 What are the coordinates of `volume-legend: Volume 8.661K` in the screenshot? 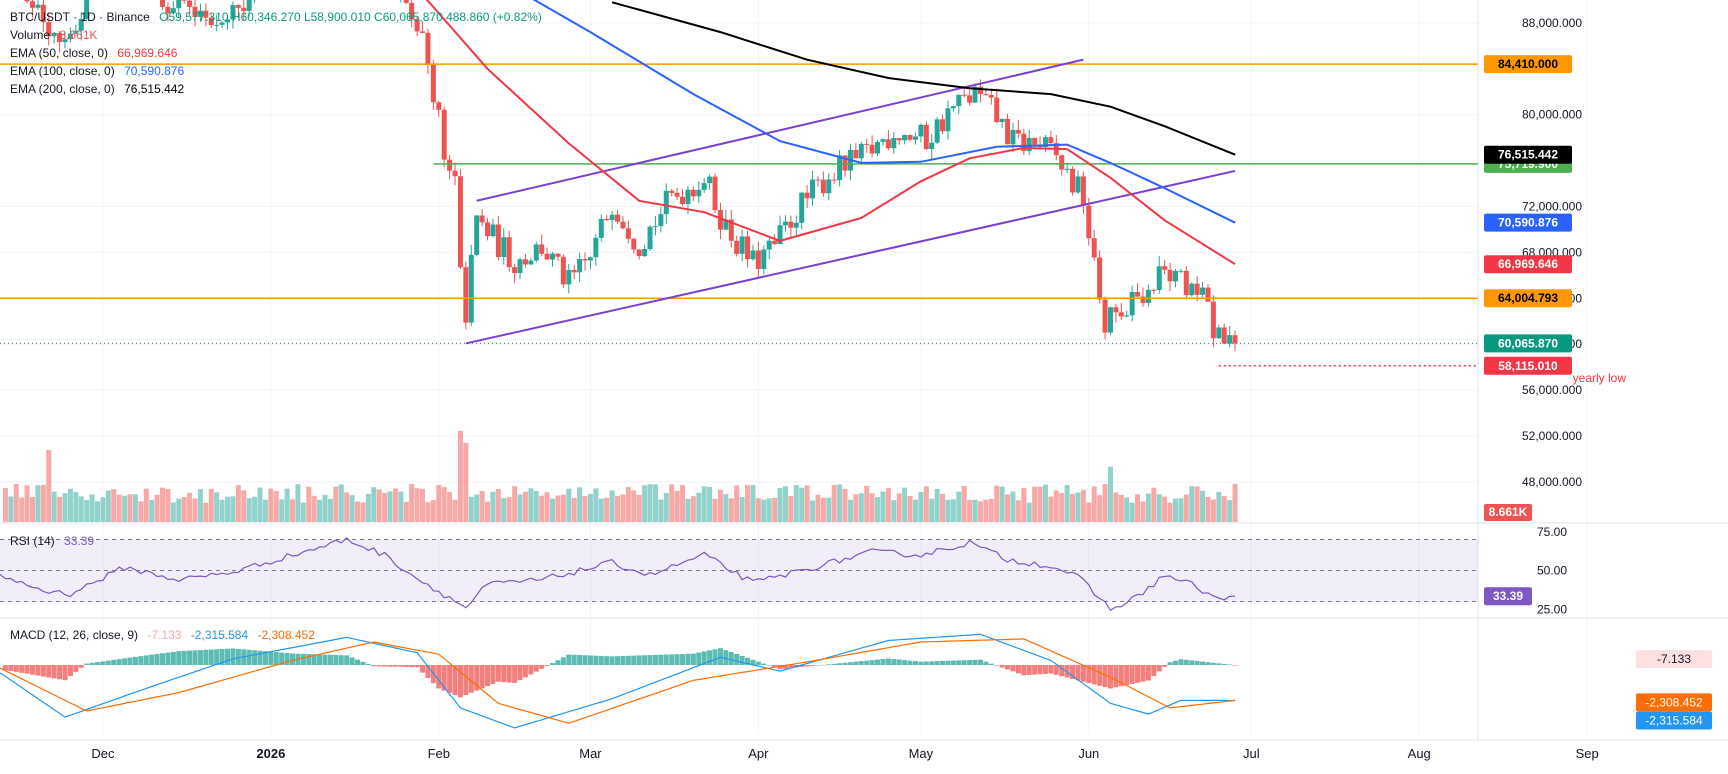 It's located at (56, 35).